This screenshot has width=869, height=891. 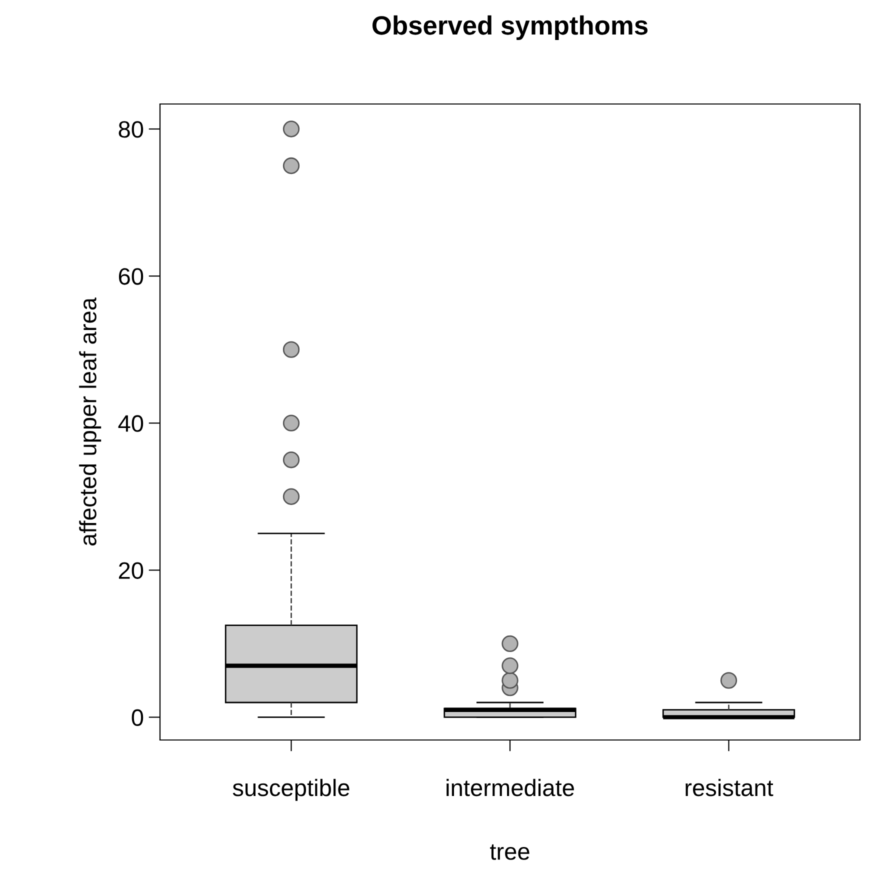 I want to click on y-tick-label: 0, so click(x=138, y=717).